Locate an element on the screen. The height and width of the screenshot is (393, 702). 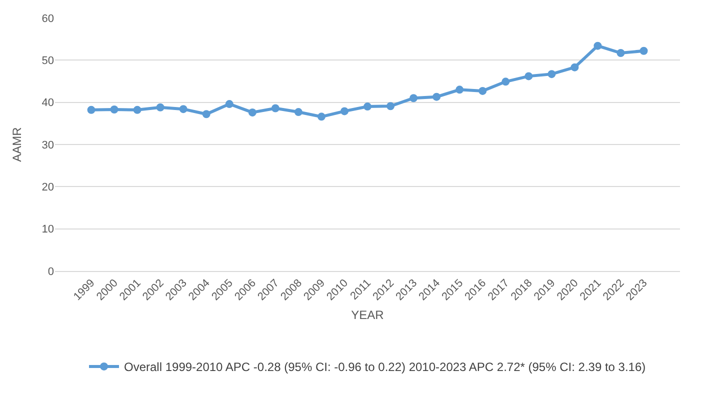
y-axis-title: AAMR is located at coordinates (17, 144).